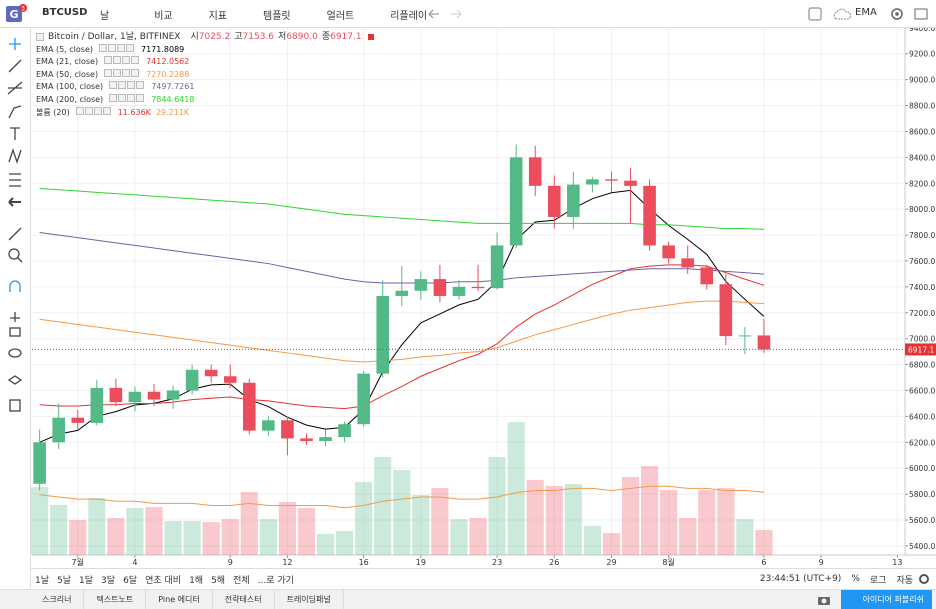  Describe the element at coordinates (346, 37) in the screenshot. I see `ohlc-value: 6917.1` at that location.